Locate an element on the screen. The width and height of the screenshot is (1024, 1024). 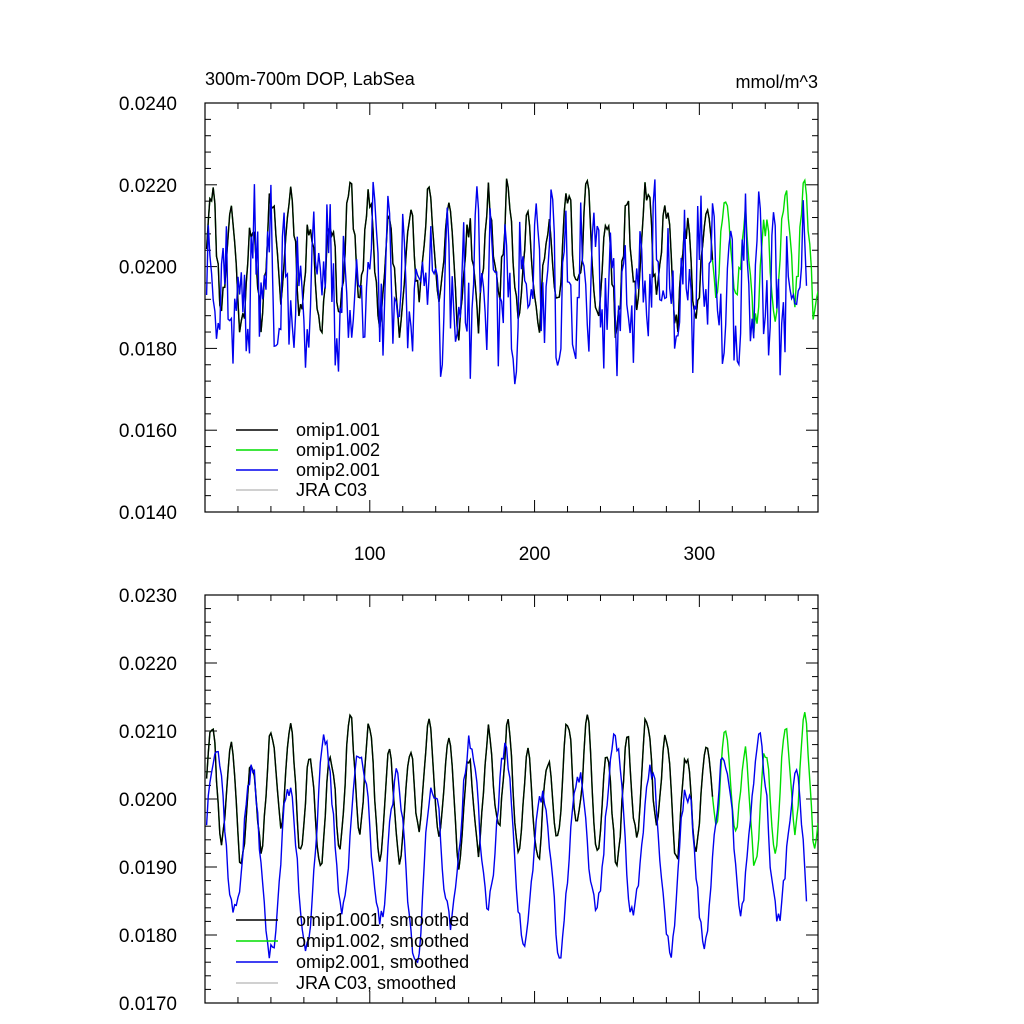
y-tick-label: 0.0240 is located at coordinates (148, 104).